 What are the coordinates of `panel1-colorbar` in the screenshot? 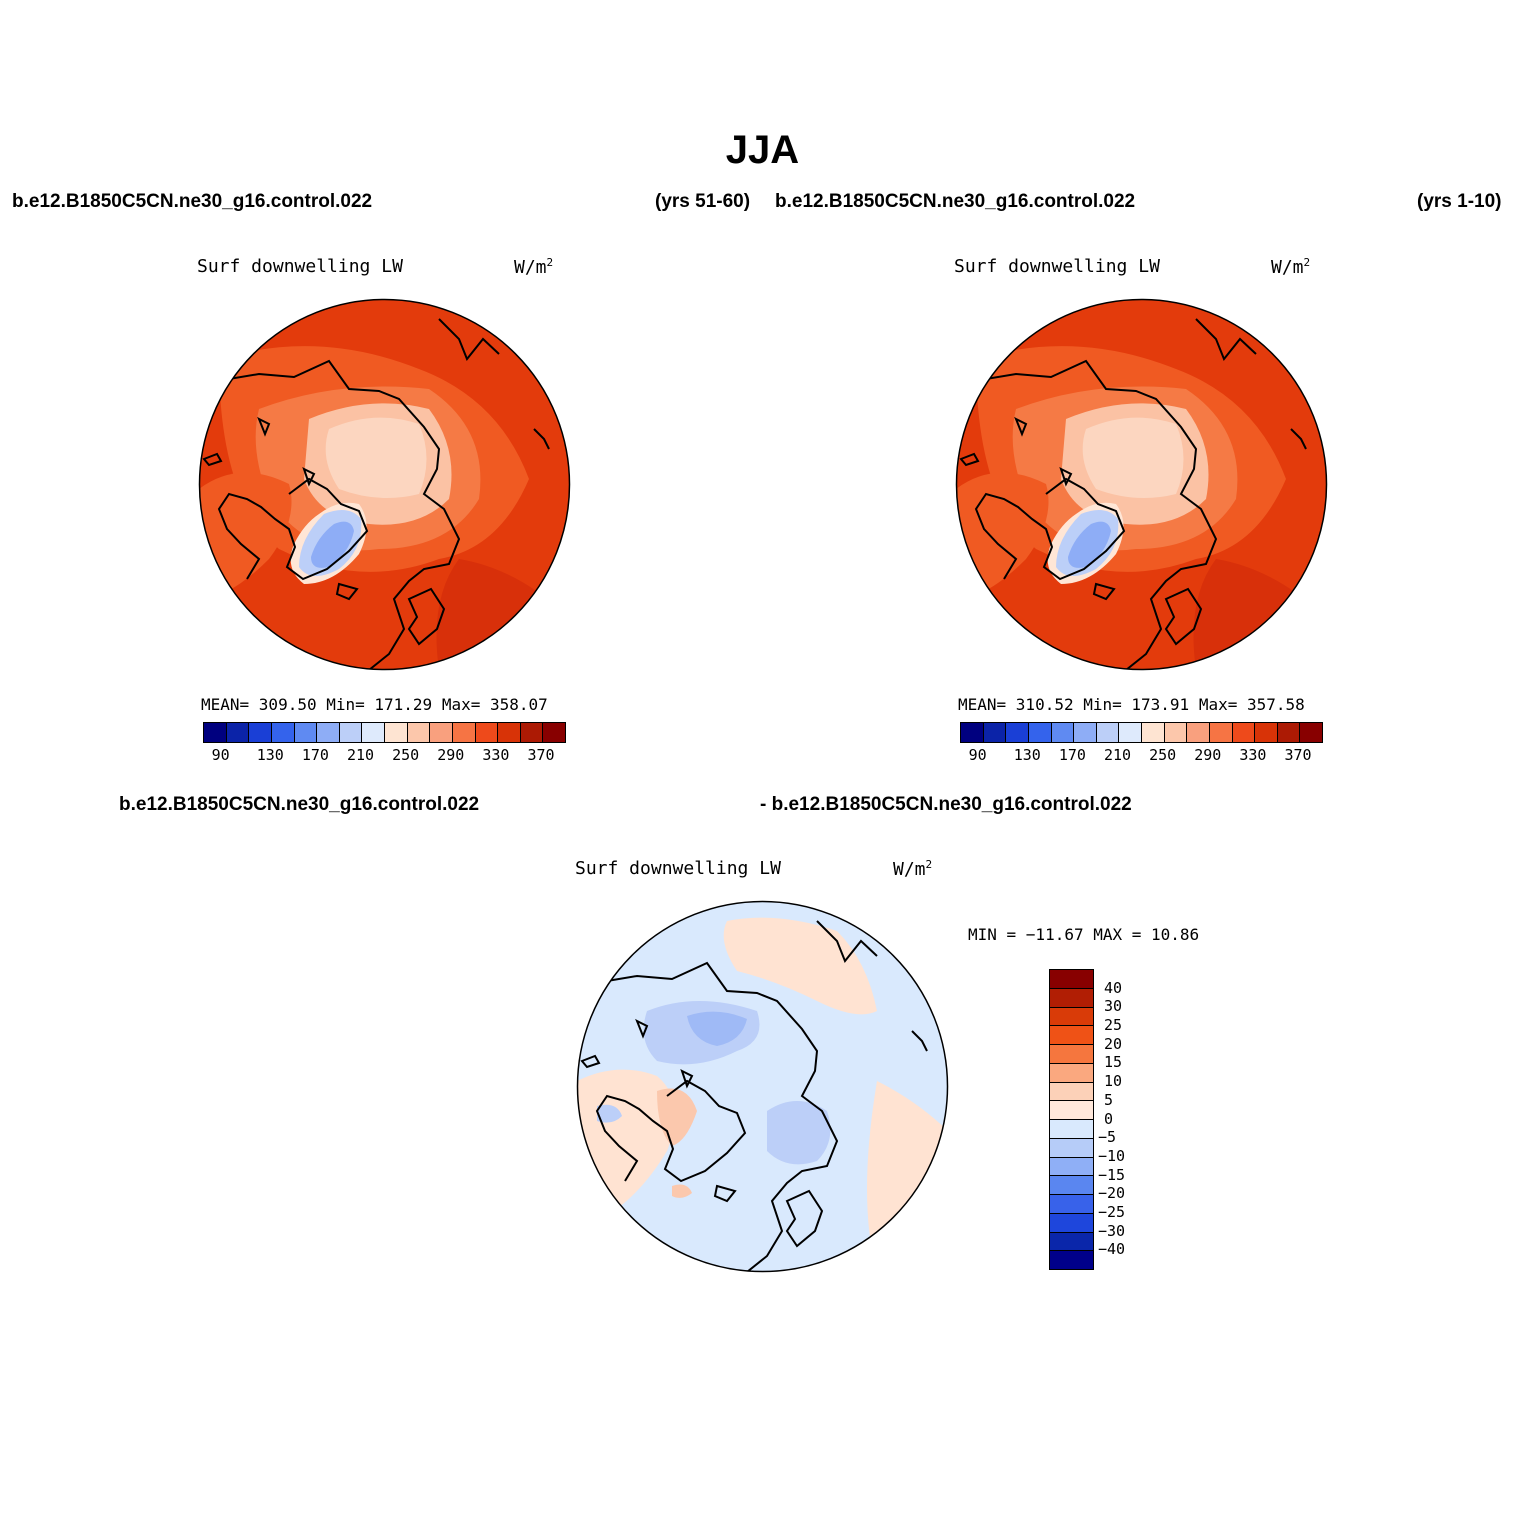 It's located at (384, 732).